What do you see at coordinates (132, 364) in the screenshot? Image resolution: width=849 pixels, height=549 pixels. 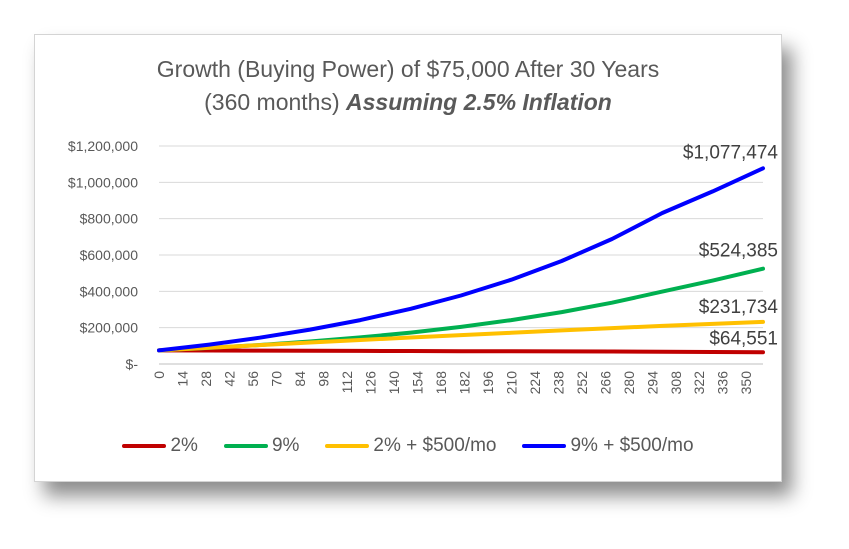 I see `y-tick-label: $-` at bounding box center [132, 364].